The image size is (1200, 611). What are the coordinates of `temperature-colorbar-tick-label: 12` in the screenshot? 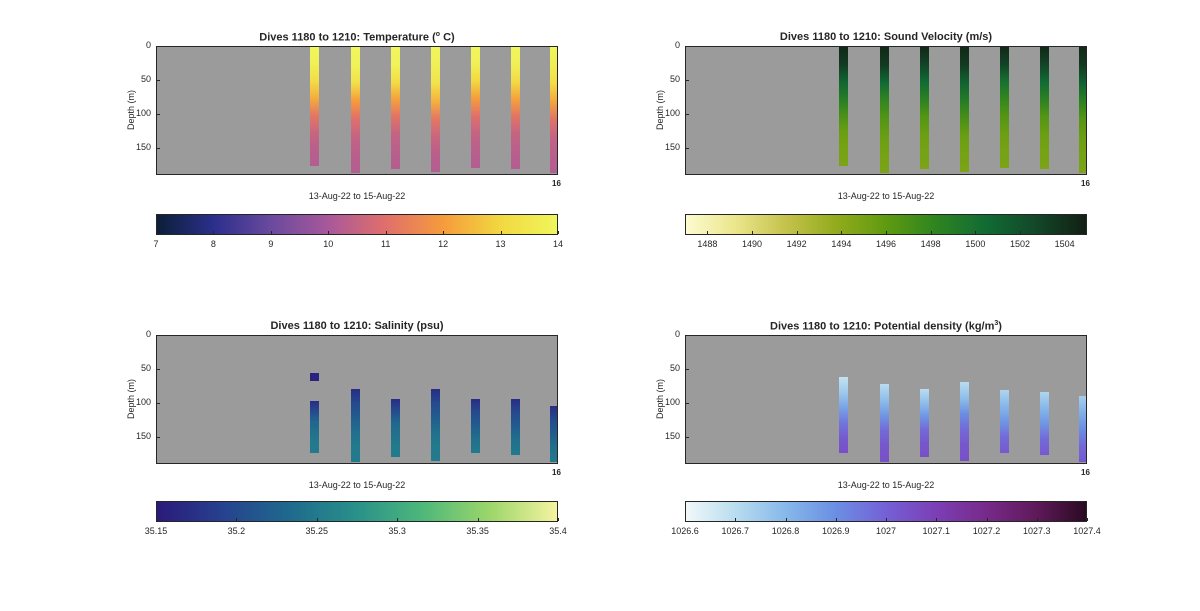 It's located at (443, 244).